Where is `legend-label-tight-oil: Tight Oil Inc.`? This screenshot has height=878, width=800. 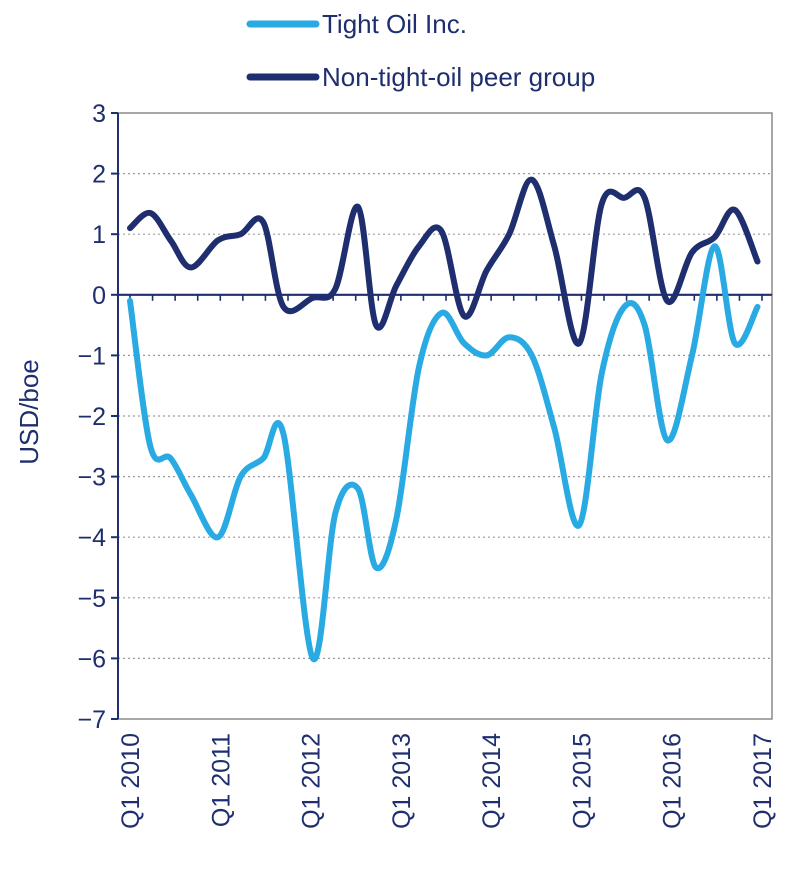 legend-label-tight-oil: Tight Oil Inc. is located at coordinates (394, 24).